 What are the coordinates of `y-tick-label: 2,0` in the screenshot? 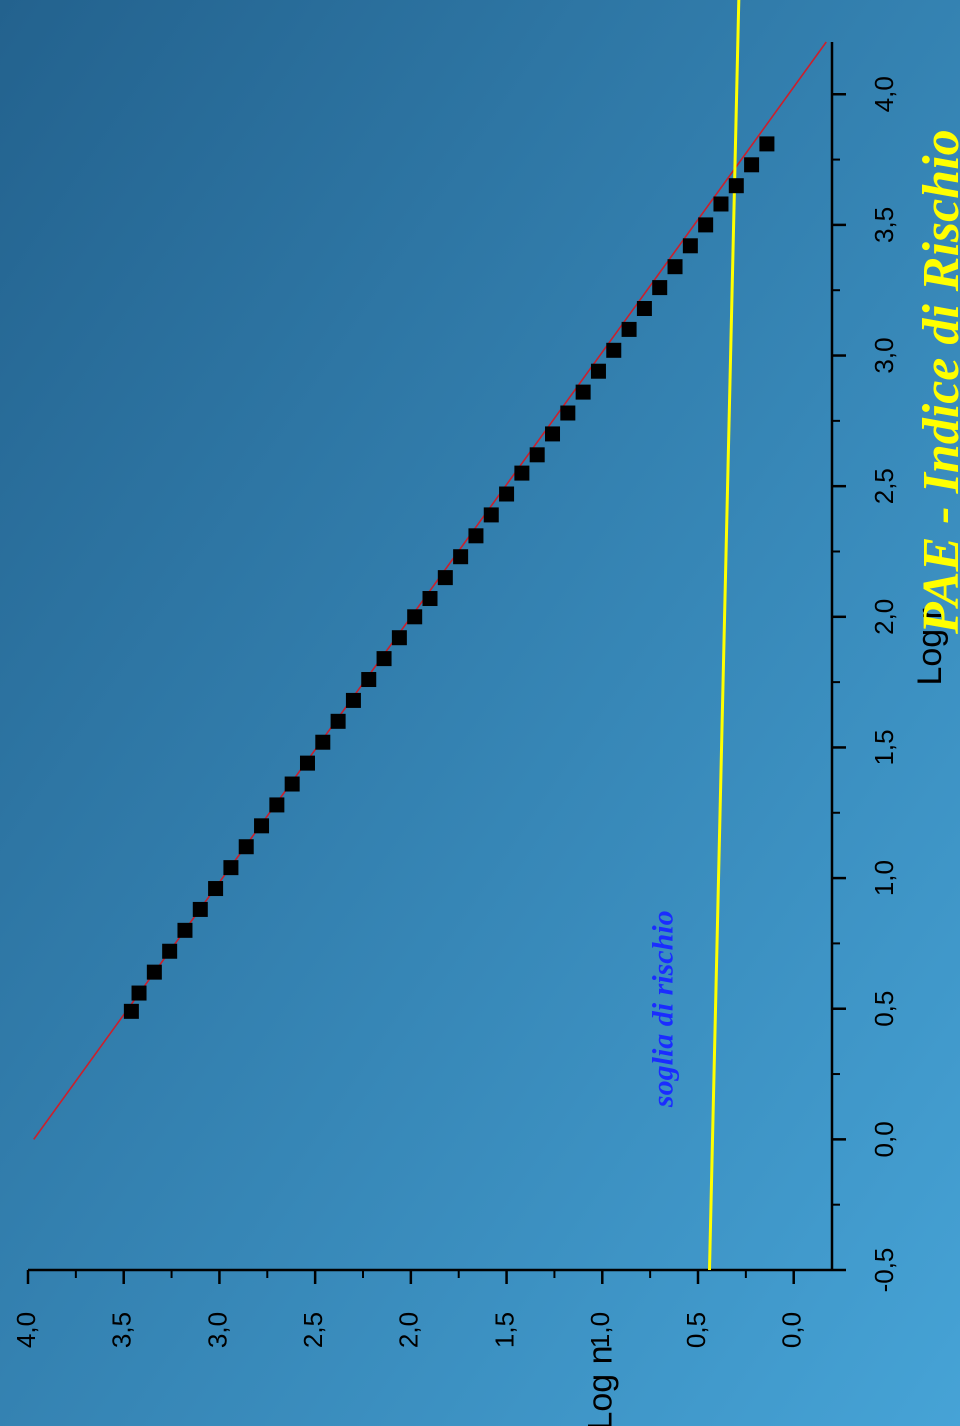 It's located at (409, 1330).